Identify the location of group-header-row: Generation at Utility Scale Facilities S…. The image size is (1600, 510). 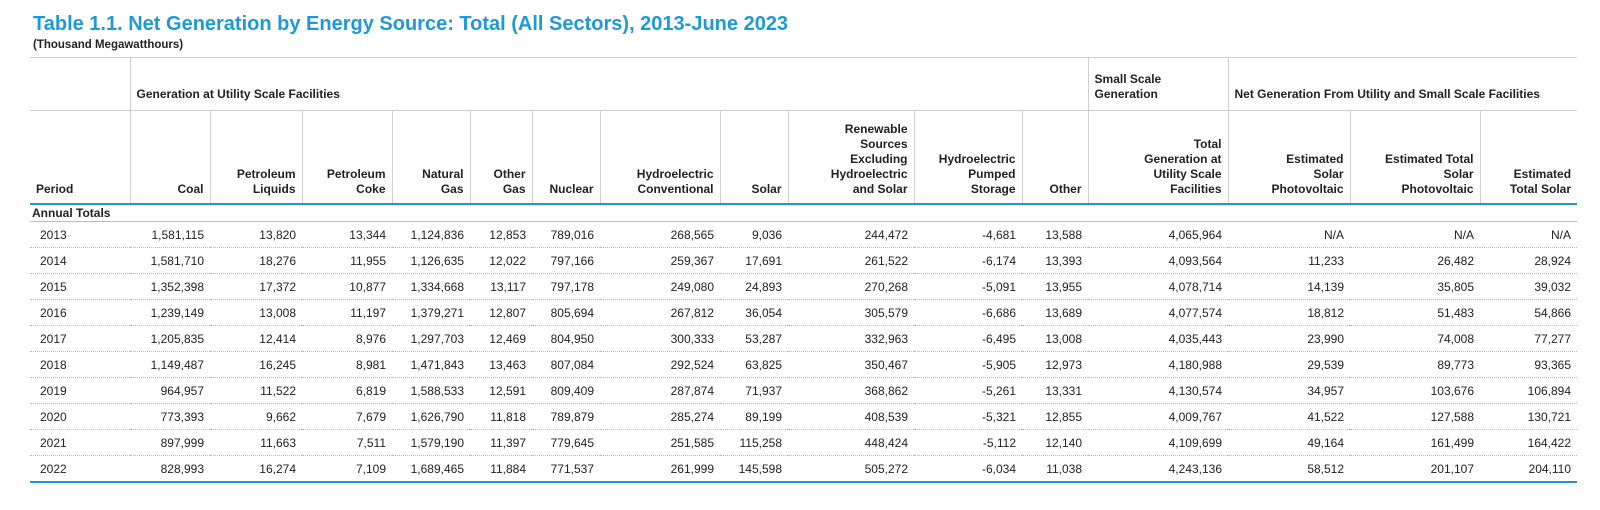
(804, 84).